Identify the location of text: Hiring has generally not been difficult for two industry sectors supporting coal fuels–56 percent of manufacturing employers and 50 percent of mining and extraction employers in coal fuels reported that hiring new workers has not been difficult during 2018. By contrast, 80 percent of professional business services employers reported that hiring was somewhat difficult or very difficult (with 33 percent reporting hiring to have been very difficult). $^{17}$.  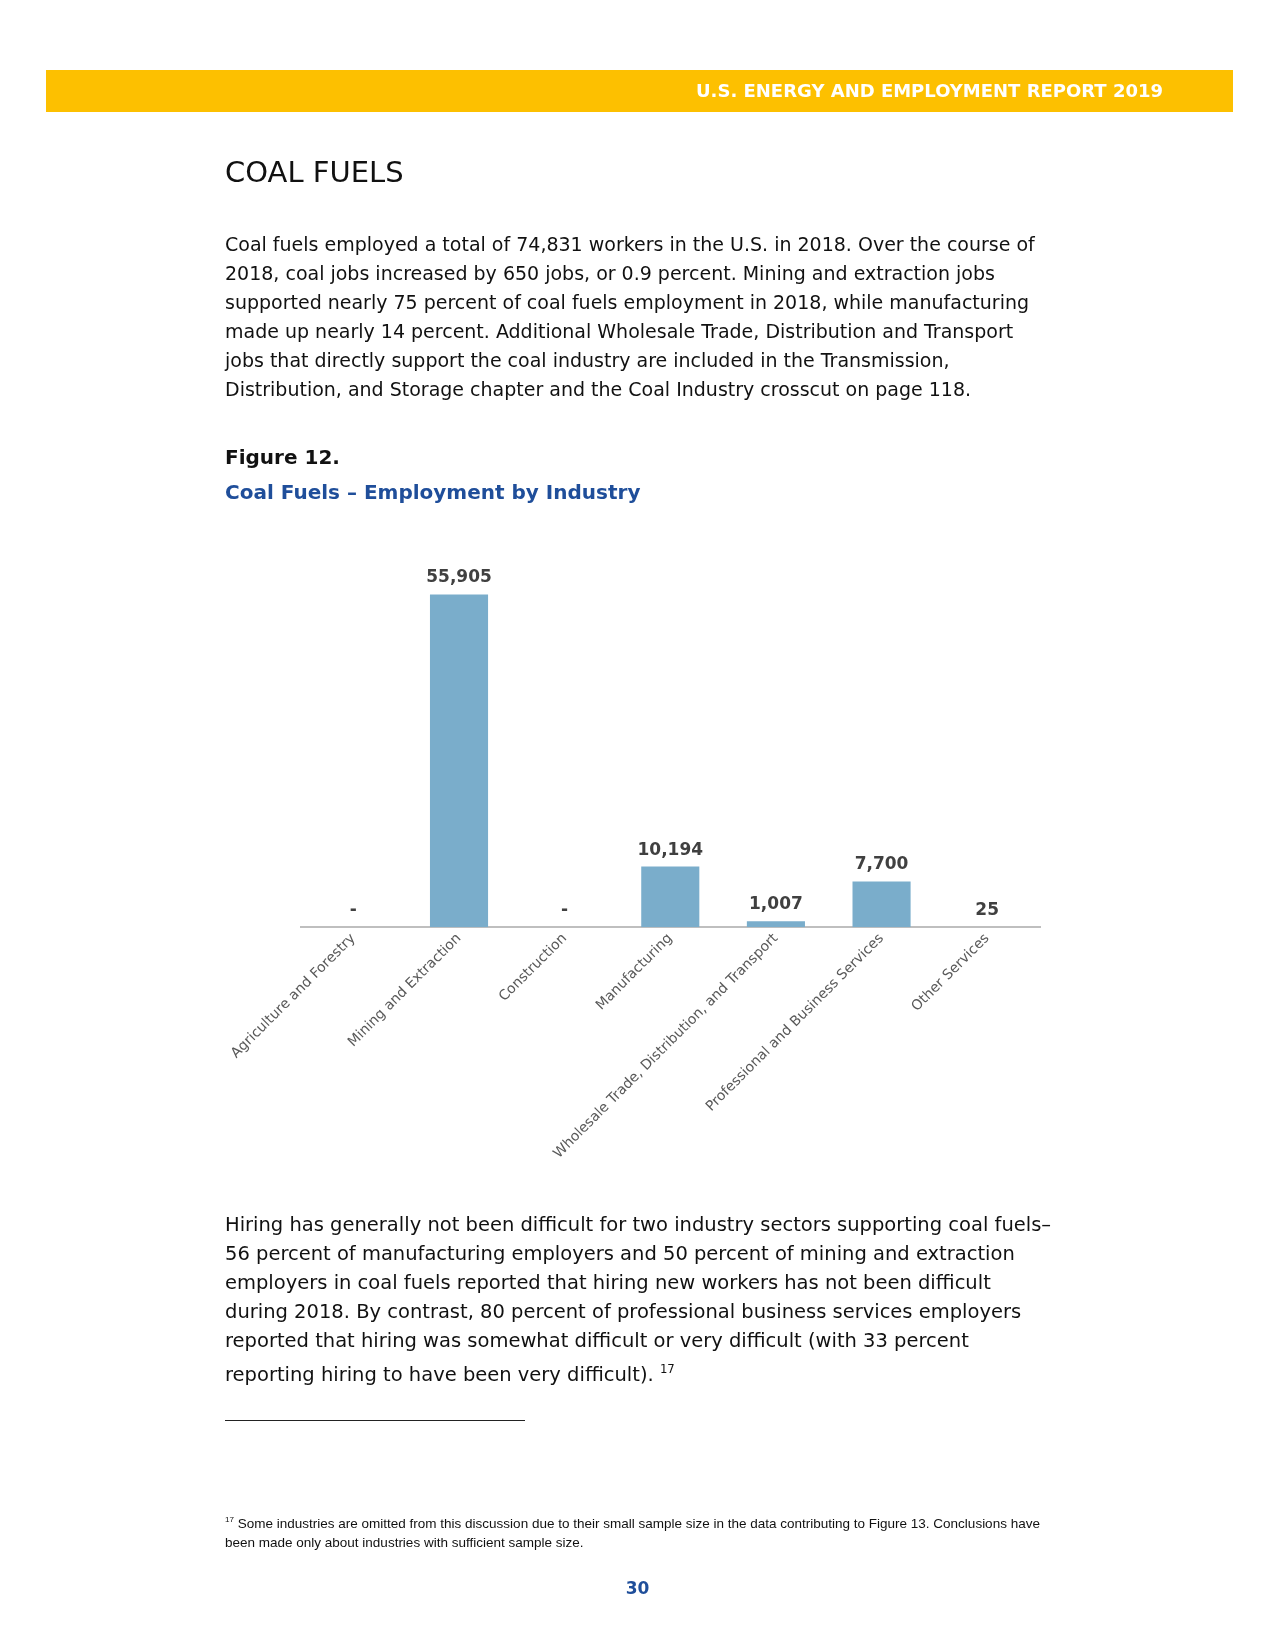
(639, 1300).